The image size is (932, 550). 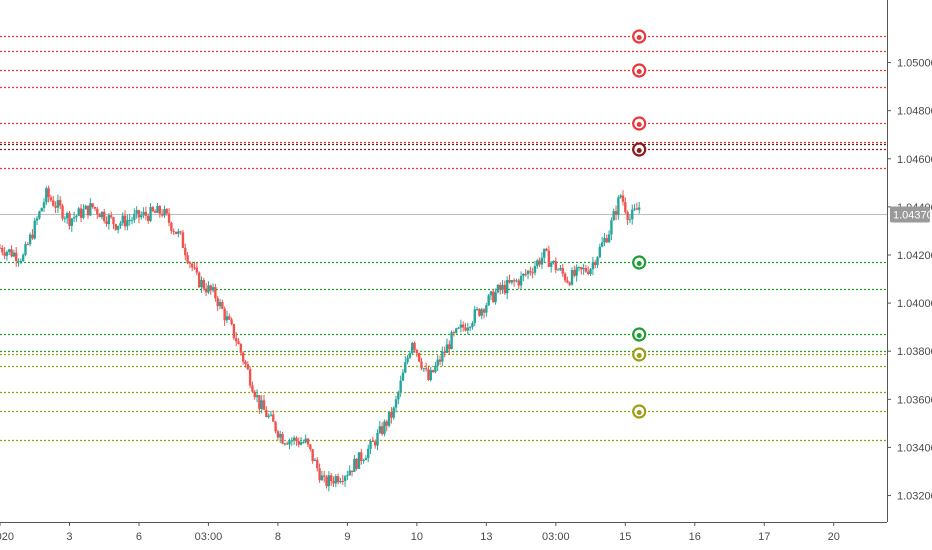 I want to click on price-axis, so click(x=909, y=275).